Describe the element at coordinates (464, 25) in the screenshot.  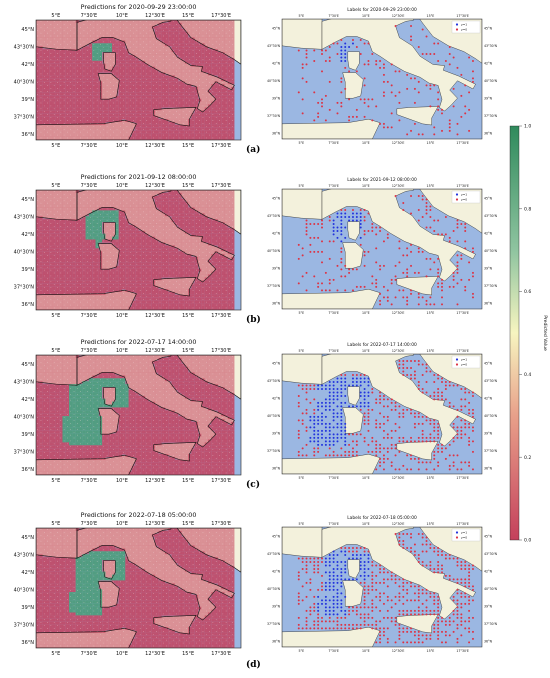
I see `legend-label: y=1` at that location.